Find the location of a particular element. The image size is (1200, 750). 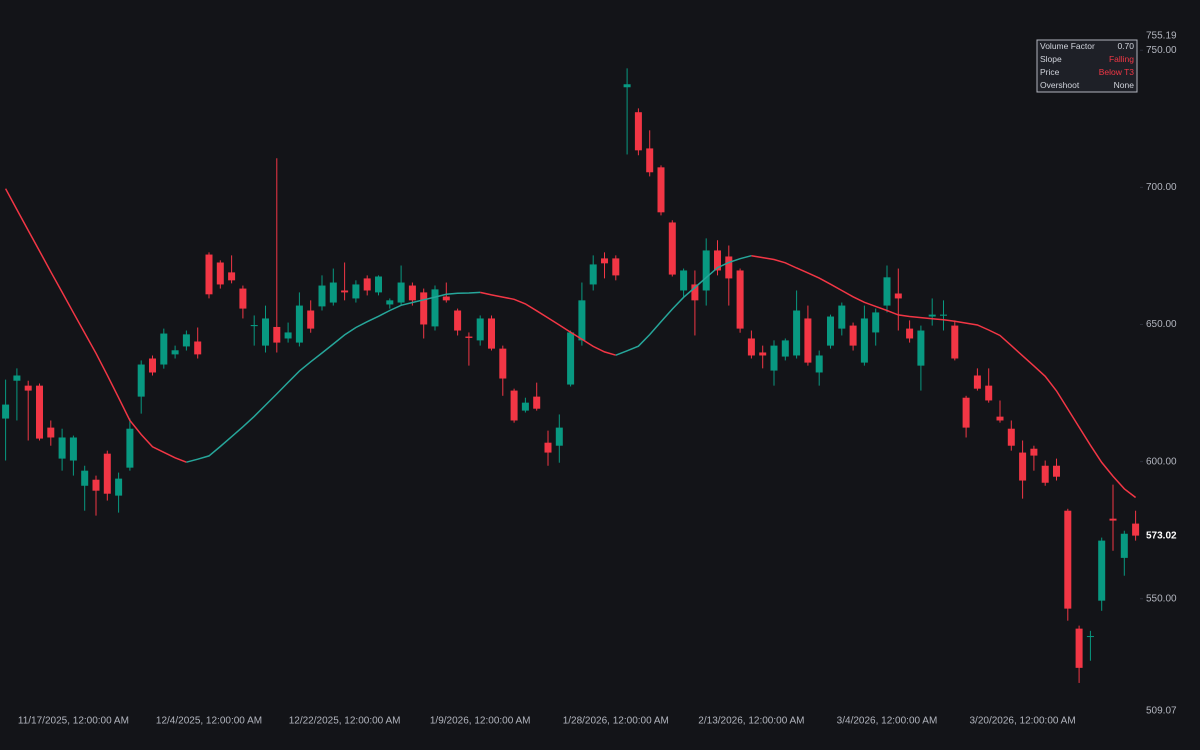

y-limit-label: 755.19 is located at coordinates (1161, 36).